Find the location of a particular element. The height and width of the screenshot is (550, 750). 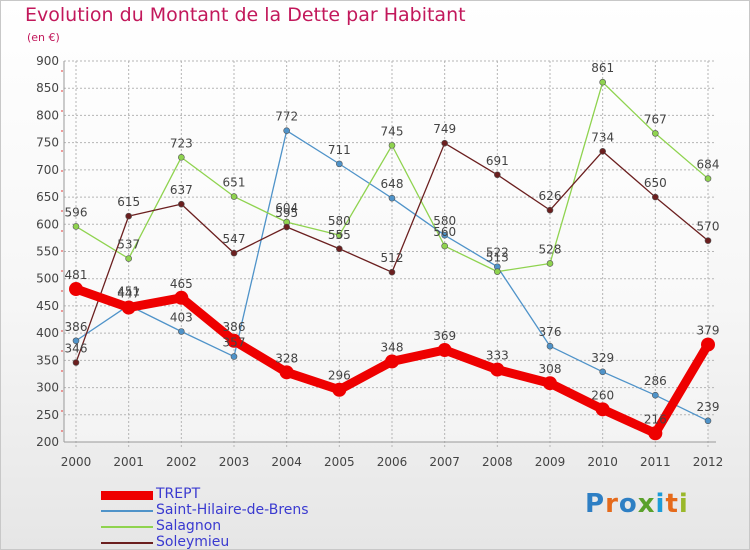

data-label: 749 is located at coordinates (444, 129).